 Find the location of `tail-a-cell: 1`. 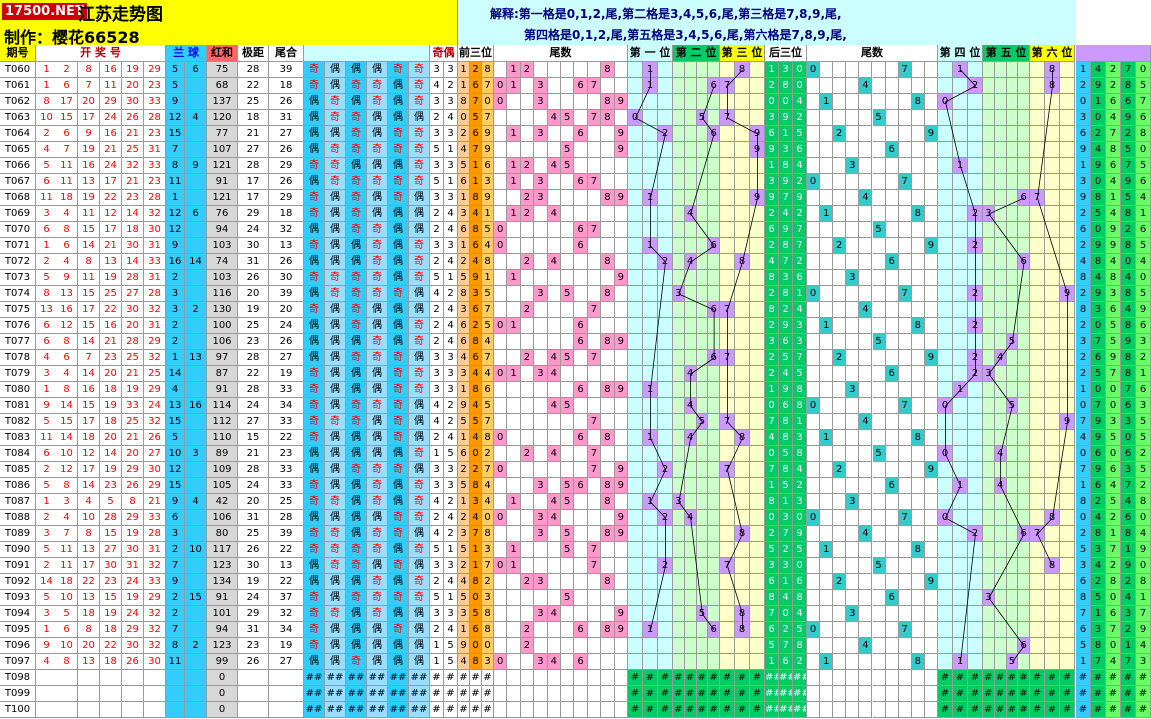

tail-a-cell: 1 is located at coordinates (514, 326).